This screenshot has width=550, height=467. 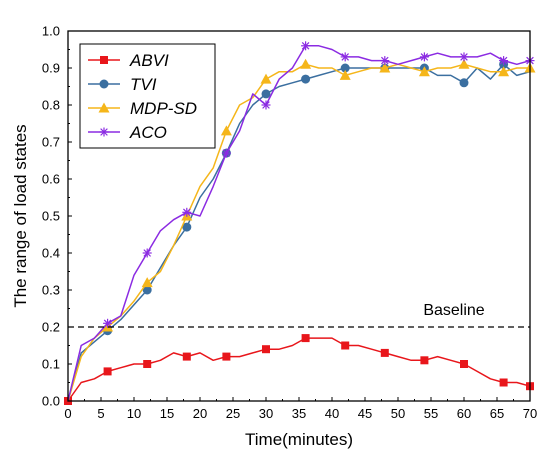 What do you see at coordinates (233, 413) in the screenshot?
I see `x-tick-label: 25` at bounding box center [233, 413].